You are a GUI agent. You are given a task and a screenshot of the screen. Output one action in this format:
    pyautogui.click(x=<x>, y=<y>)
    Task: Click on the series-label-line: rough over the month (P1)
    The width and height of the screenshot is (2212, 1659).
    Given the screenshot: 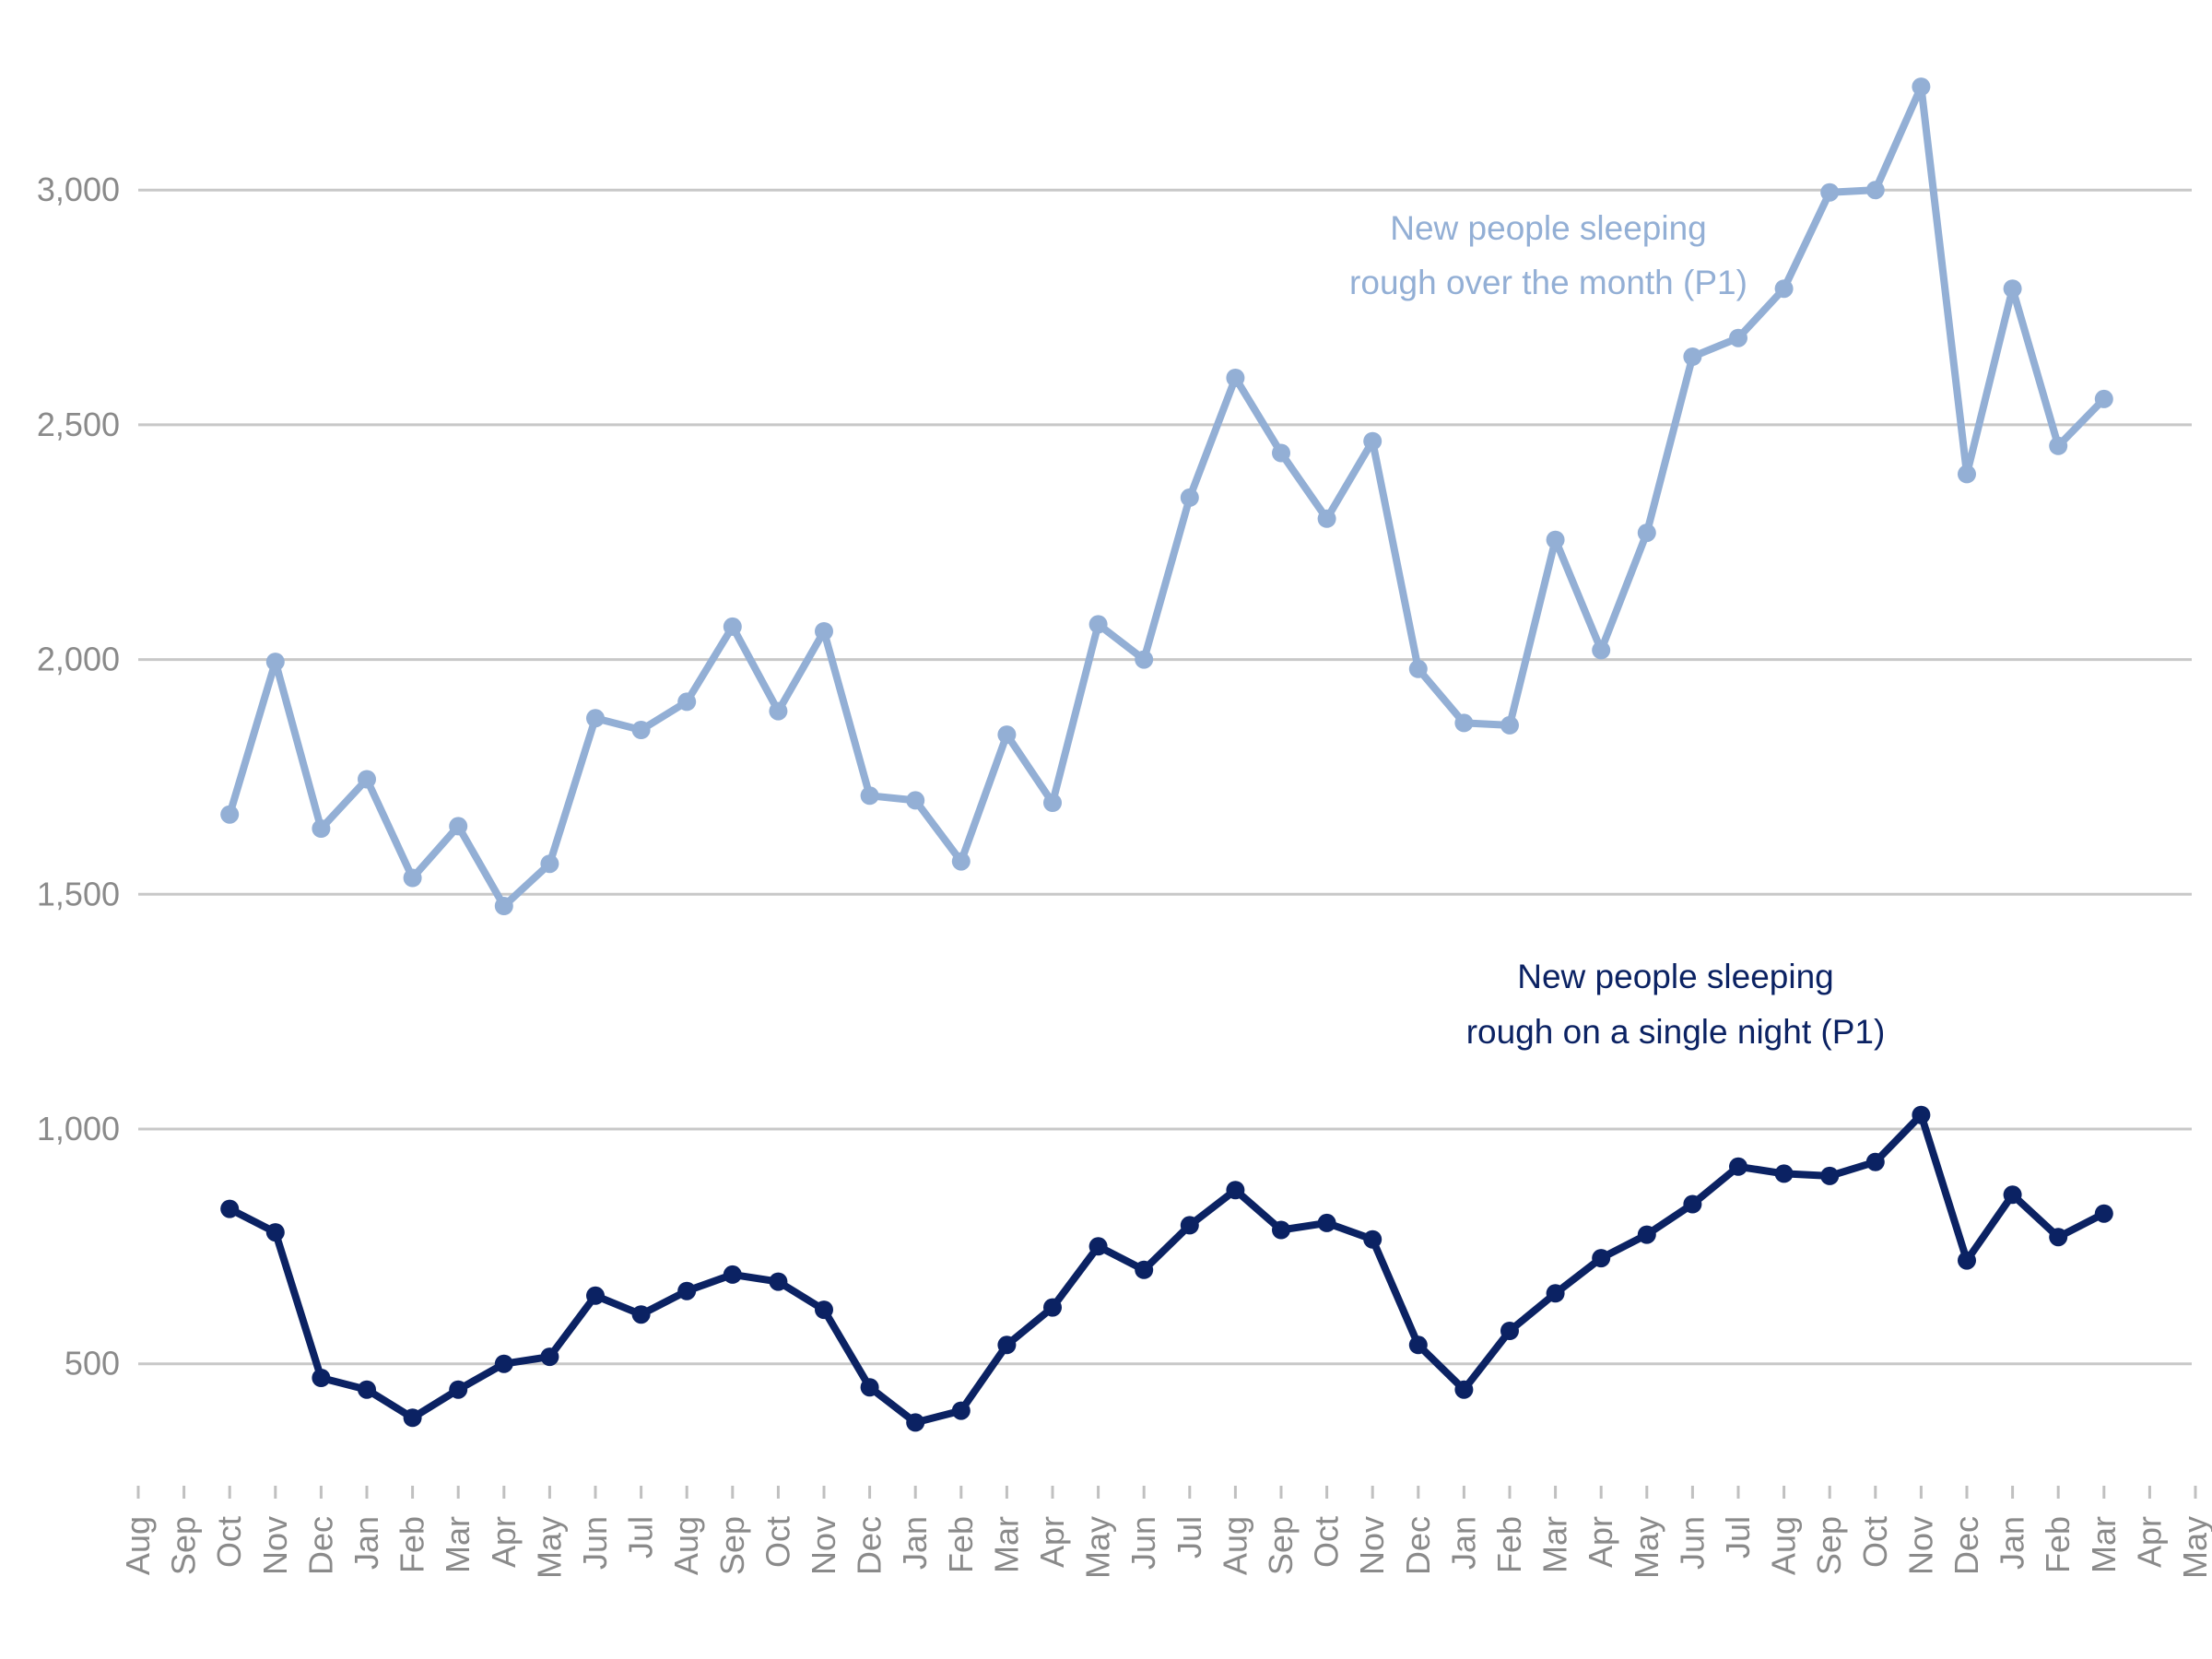 What is the action you would take?
    pyautogui.click(x=1548, y=282)
    